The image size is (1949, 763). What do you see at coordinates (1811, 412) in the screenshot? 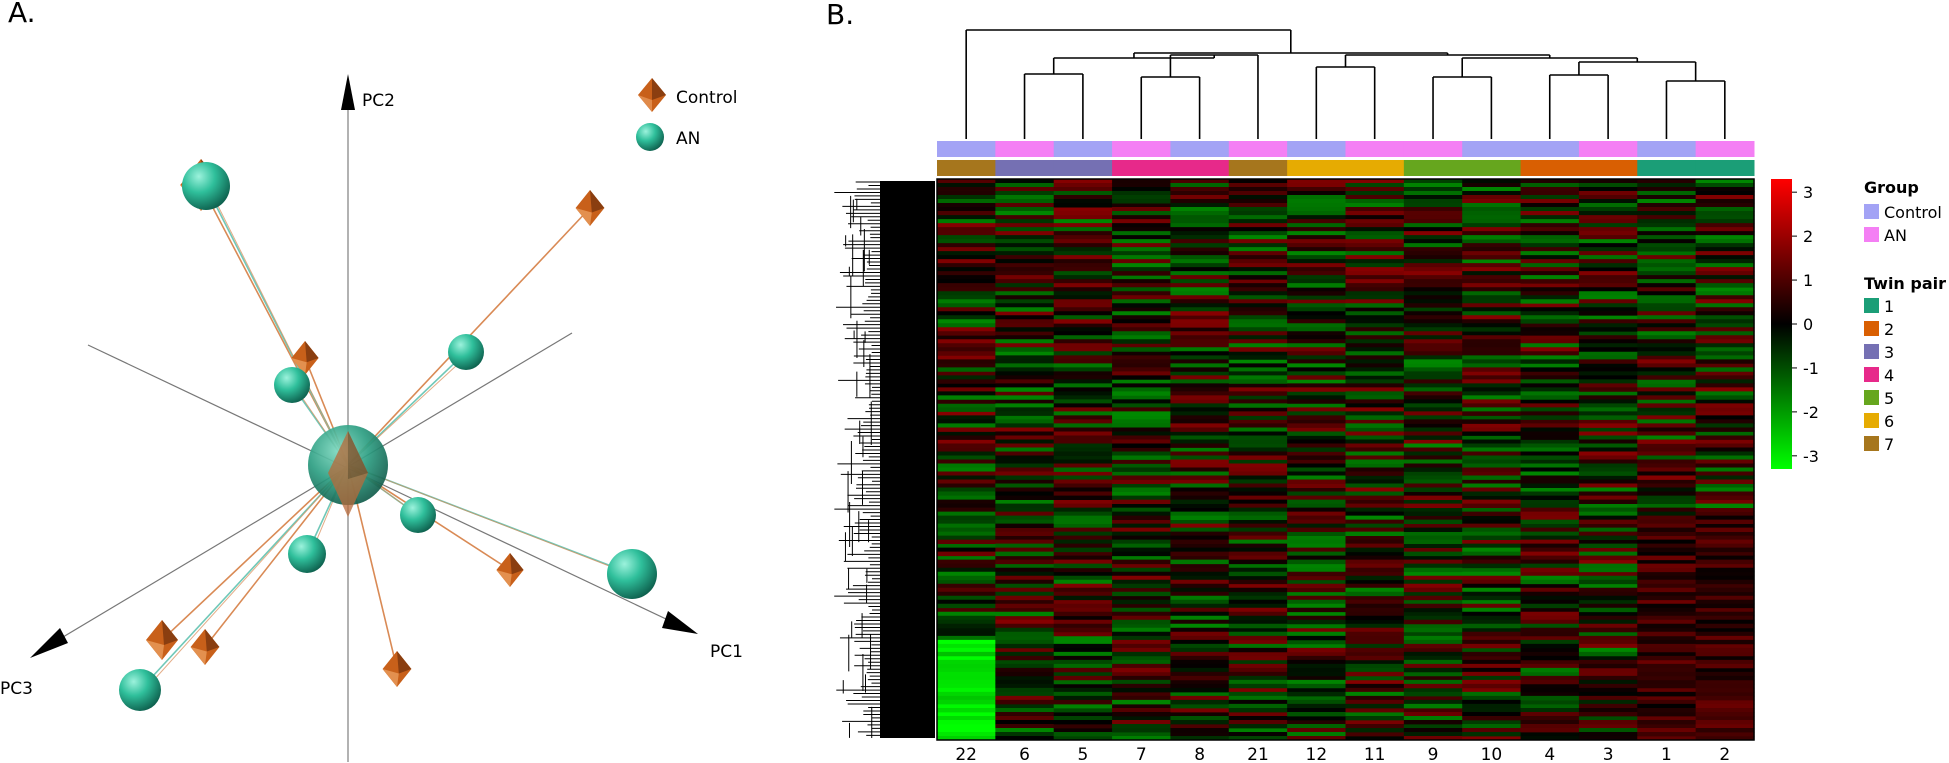
I see `colorbar-tick-label: -2` at bounding box center [1811, 412].